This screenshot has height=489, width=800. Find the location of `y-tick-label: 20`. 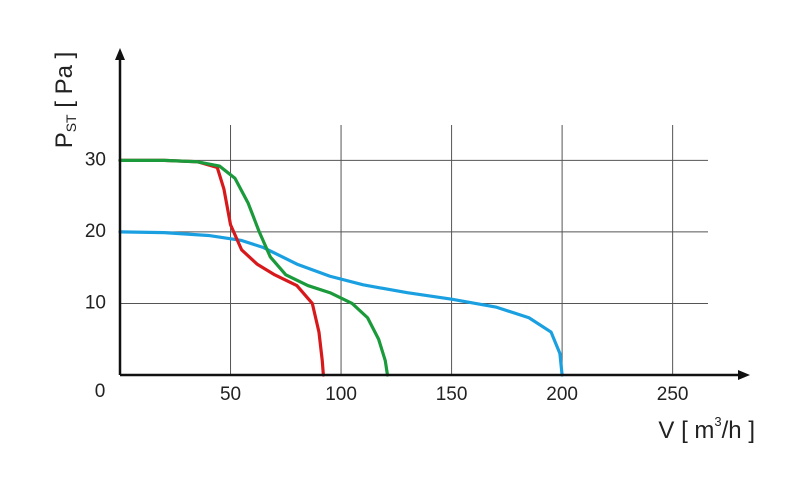

y-tick-label: 20 is located at coordinates (95, 231).